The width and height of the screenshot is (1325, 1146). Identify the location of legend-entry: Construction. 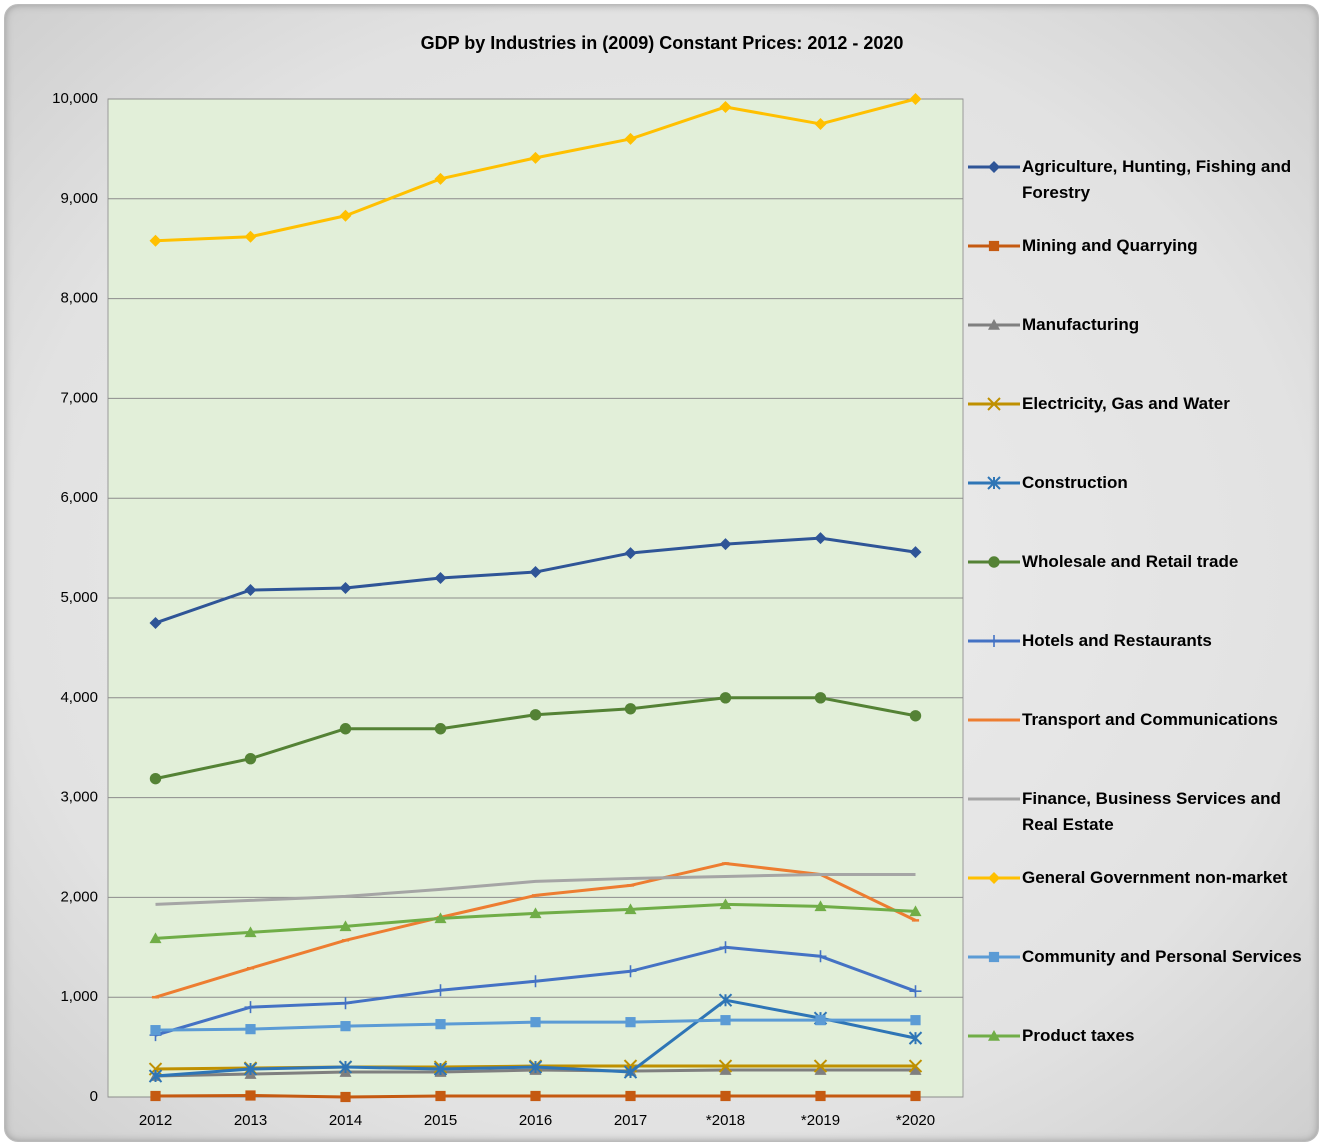
(1138, 483).